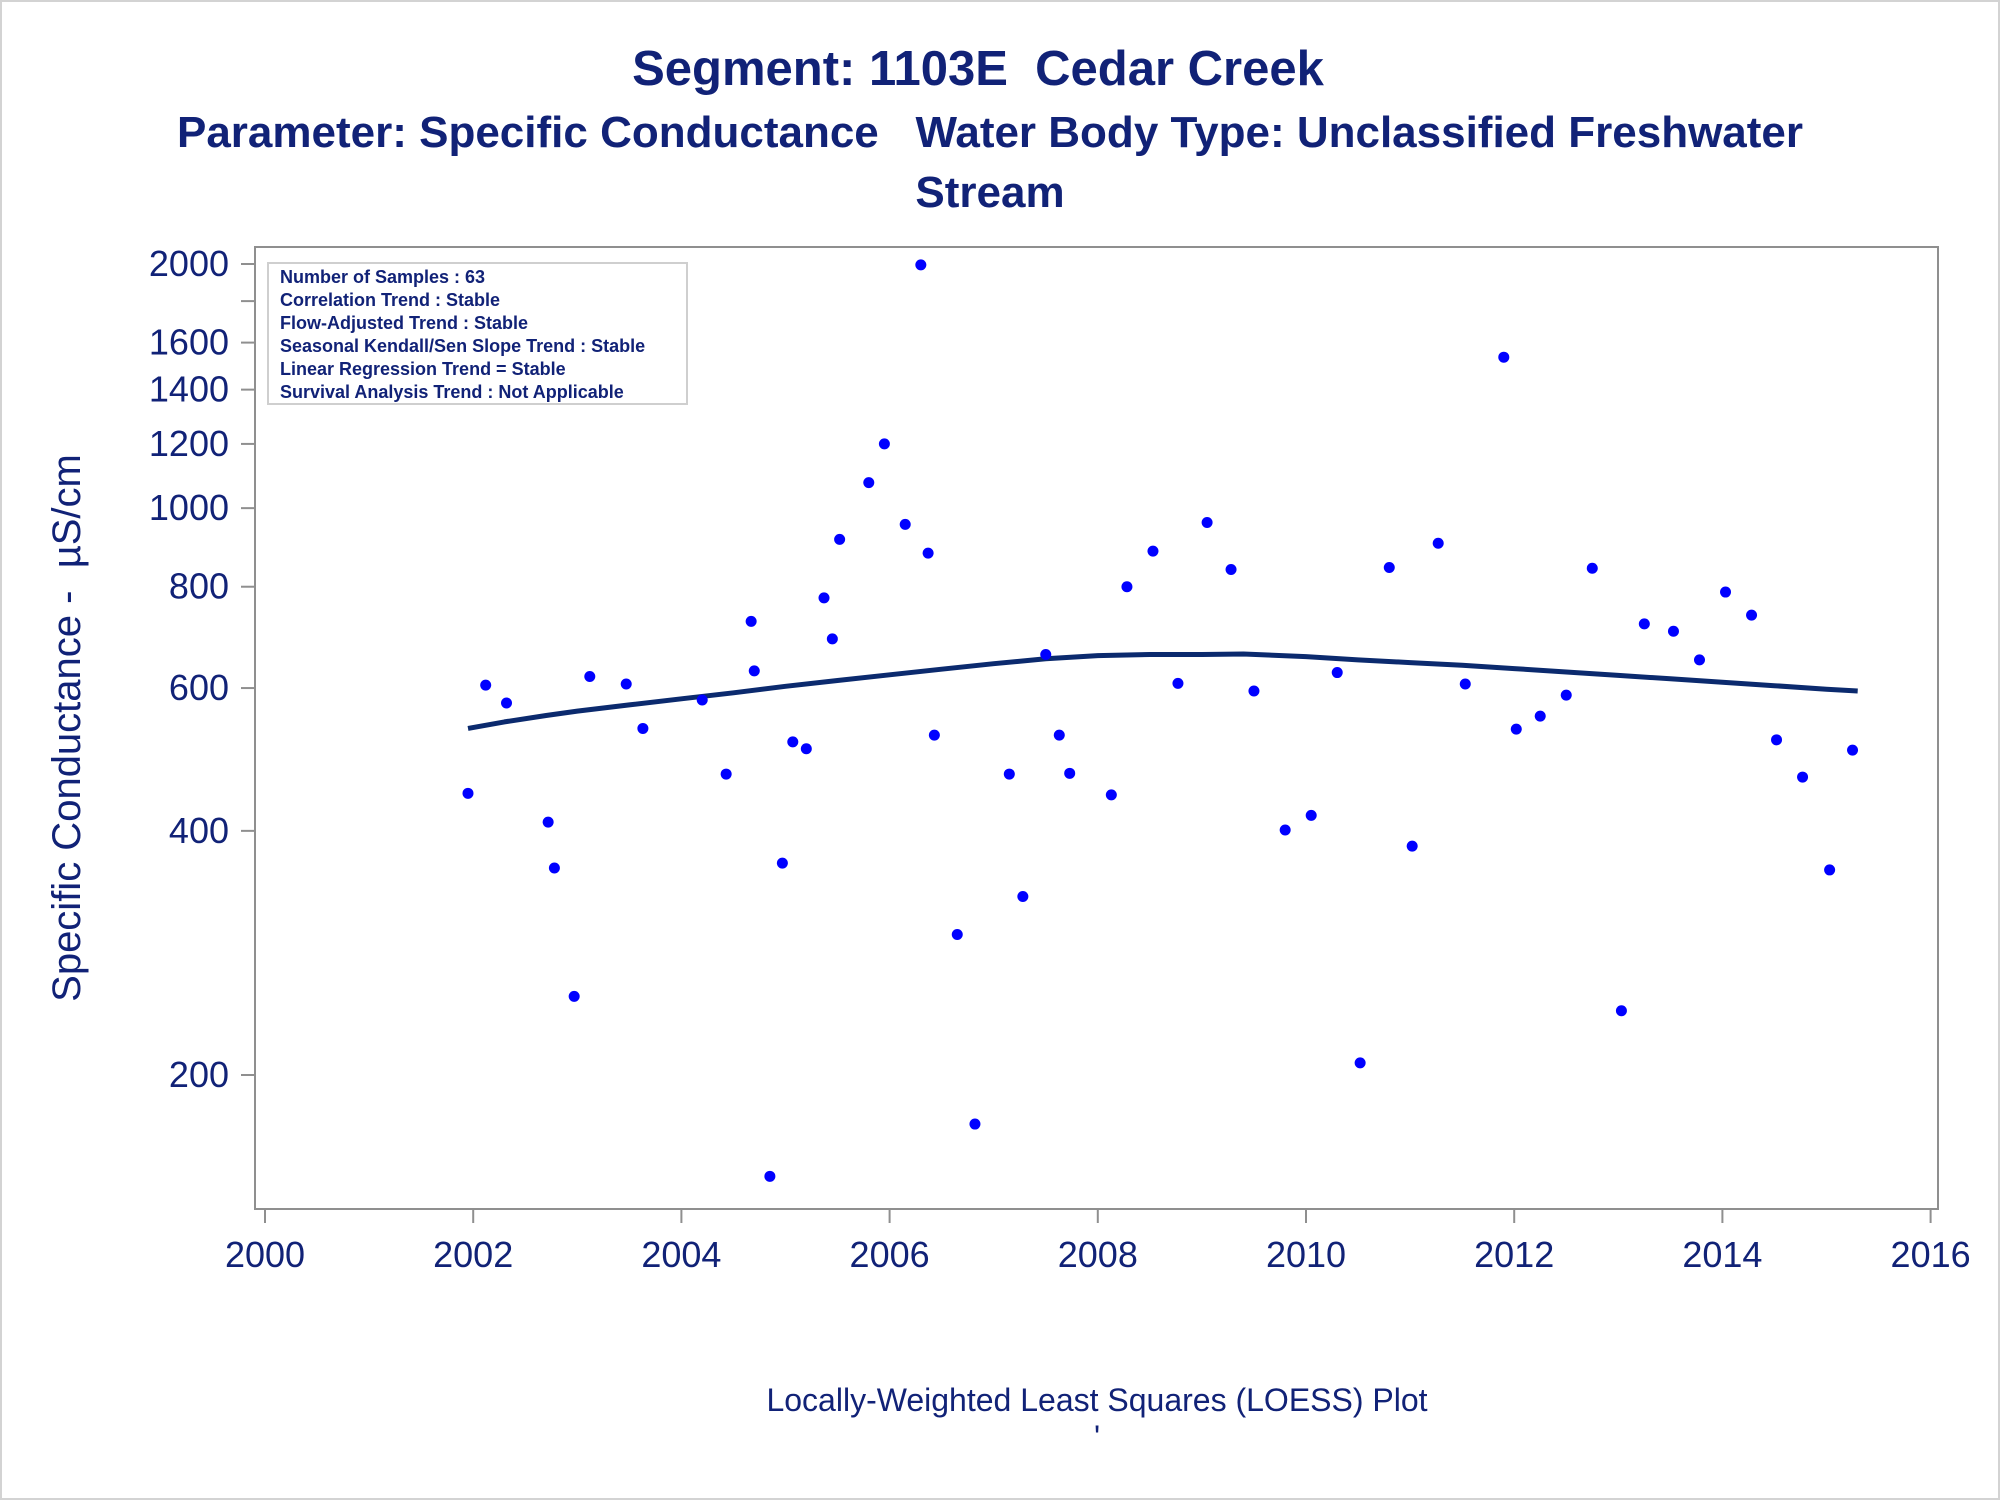  What do you see at coordinates (189, 342) in the screenshot?
I see `y-tick-label: 1600` at bounding box center [189, 342].